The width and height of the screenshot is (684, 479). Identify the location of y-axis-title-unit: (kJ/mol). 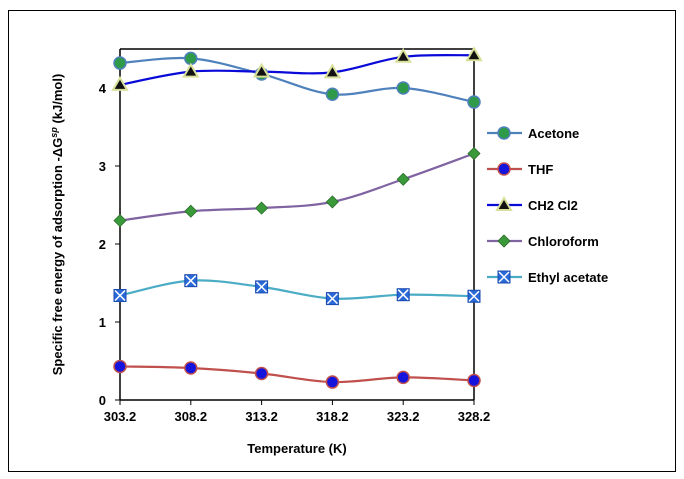
(57, 100).